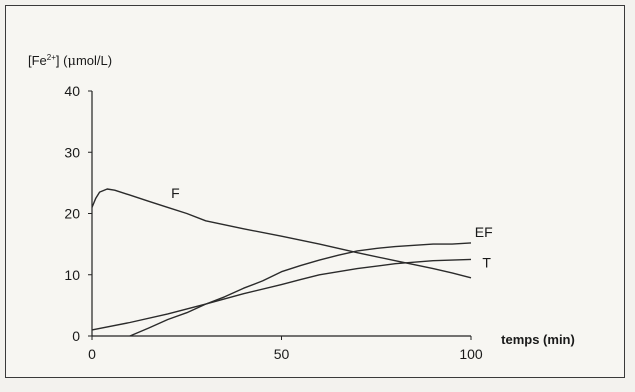  What do you see at coordinates (281, 294) in the screenshot?
I see `series-line-t` at bounding box center [281, 294].